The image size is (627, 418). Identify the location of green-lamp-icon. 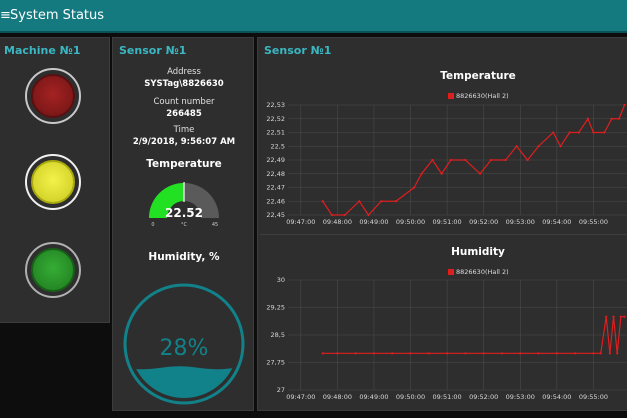
(53, 270).